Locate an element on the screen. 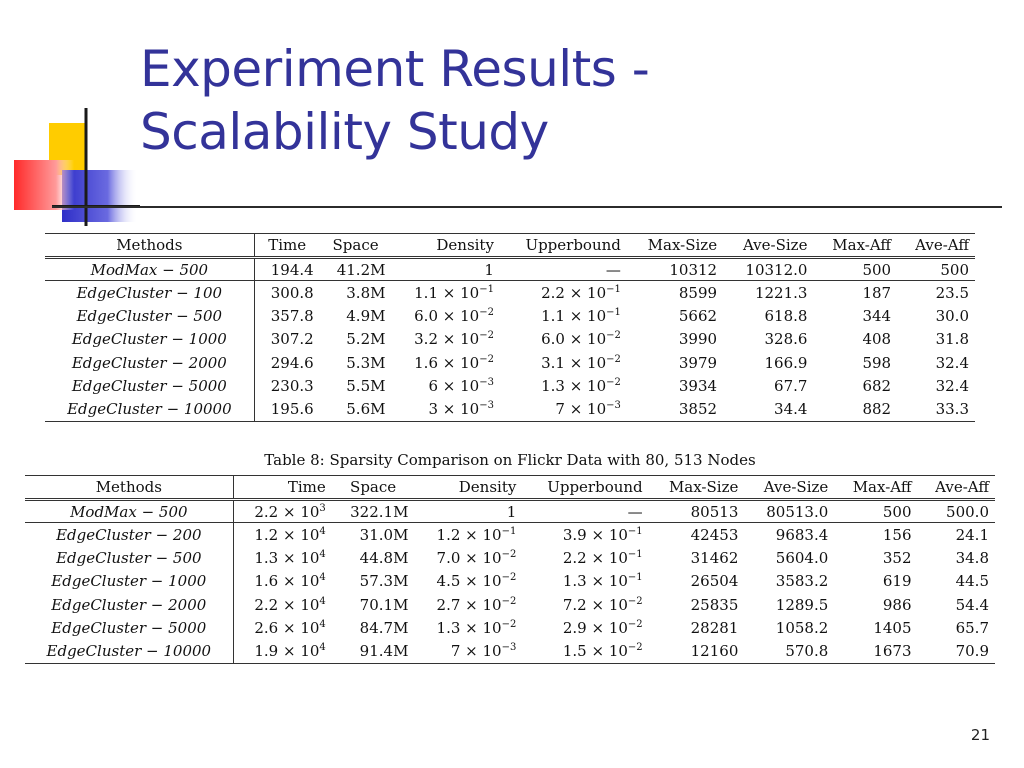 The width and height of the screenshot is (1024, 768). cell-max-size: 10312 is located at coordinates (675, 269).